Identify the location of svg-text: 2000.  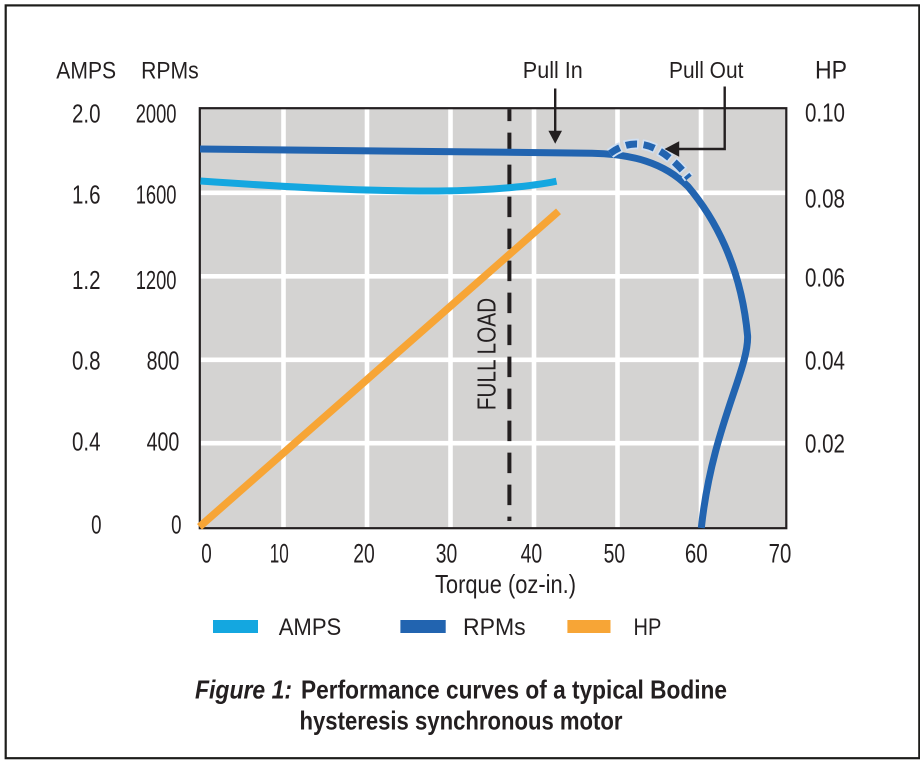
(156, 115).